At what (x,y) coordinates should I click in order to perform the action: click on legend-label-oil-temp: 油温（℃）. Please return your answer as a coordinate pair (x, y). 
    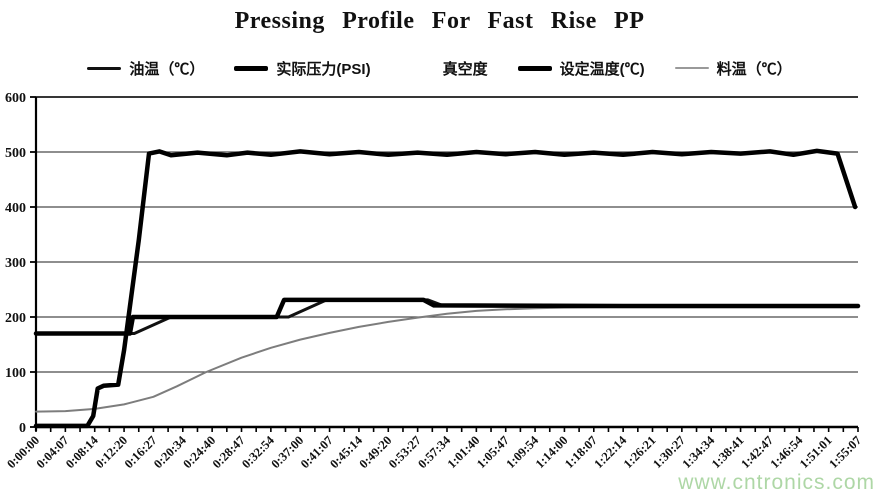
    Looking at the image, I should click on (167, 69).